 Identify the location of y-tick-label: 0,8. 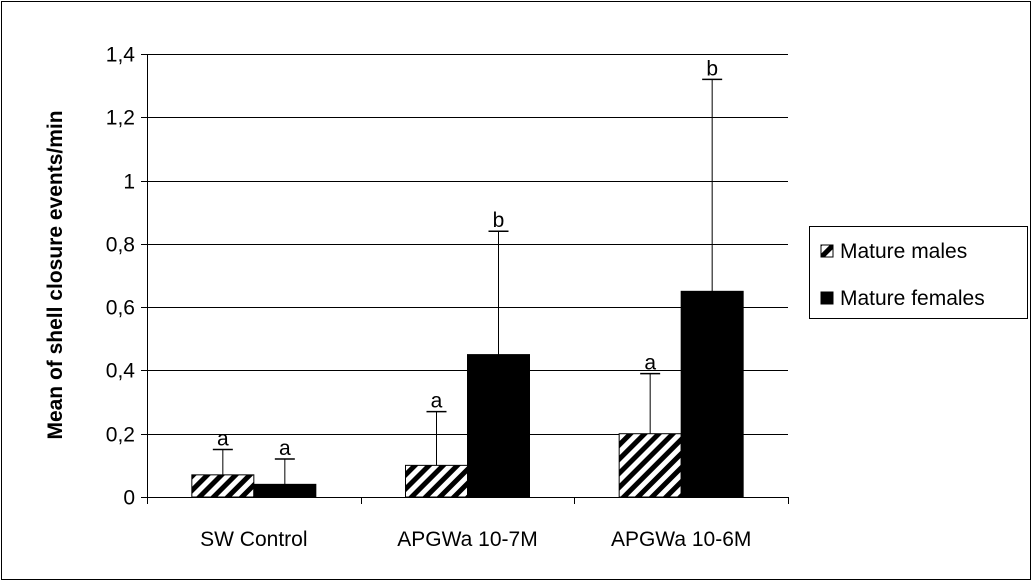
(120, 245).